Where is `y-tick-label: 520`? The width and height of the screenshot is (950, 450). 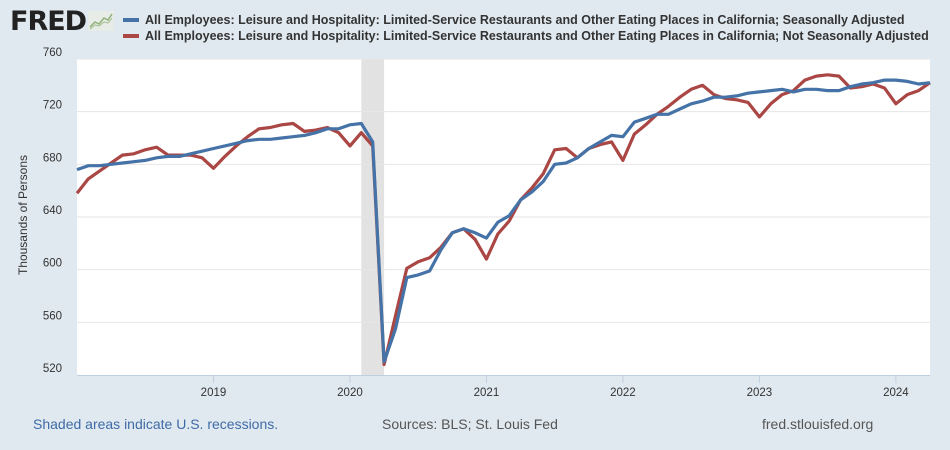
y-tick-label: 520 is located at coordinates (52, 369).